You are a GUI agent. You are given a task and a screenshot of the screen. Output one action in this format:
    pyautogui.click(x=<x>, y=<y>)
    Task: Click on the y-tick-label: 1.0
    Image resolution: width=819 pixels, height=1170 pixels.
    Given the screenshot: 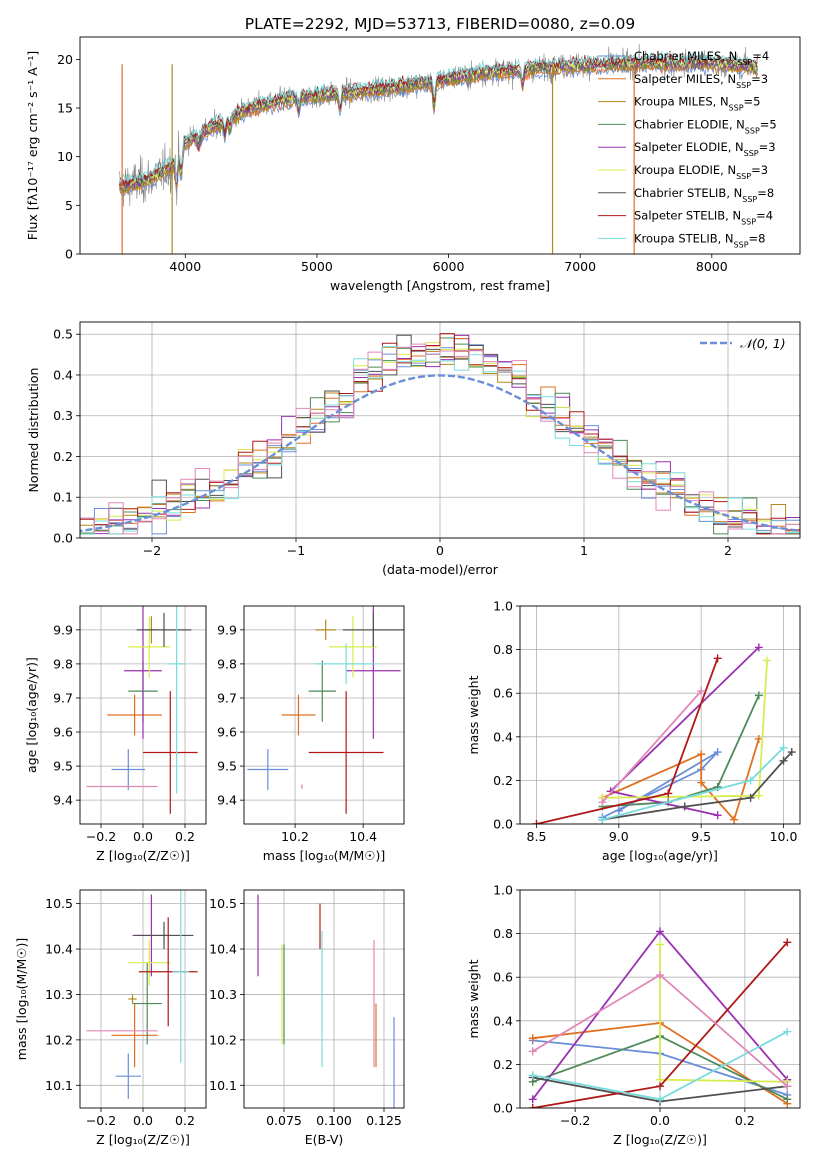 What is the action you would take?
    pyautogui.click(x=503, y=606)
    